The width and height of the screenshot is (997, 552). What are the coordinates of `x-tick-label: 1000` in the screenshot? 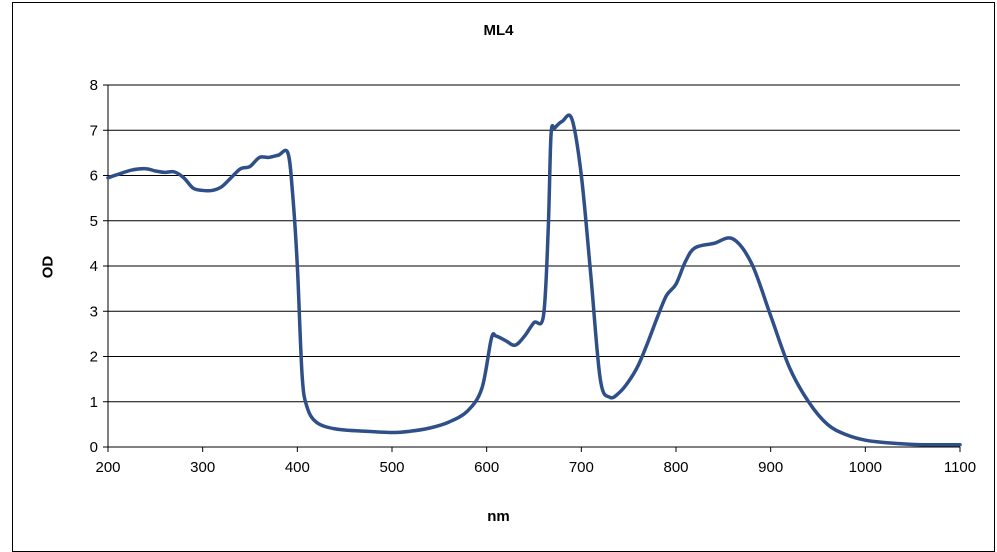 It's located at (865, 467).